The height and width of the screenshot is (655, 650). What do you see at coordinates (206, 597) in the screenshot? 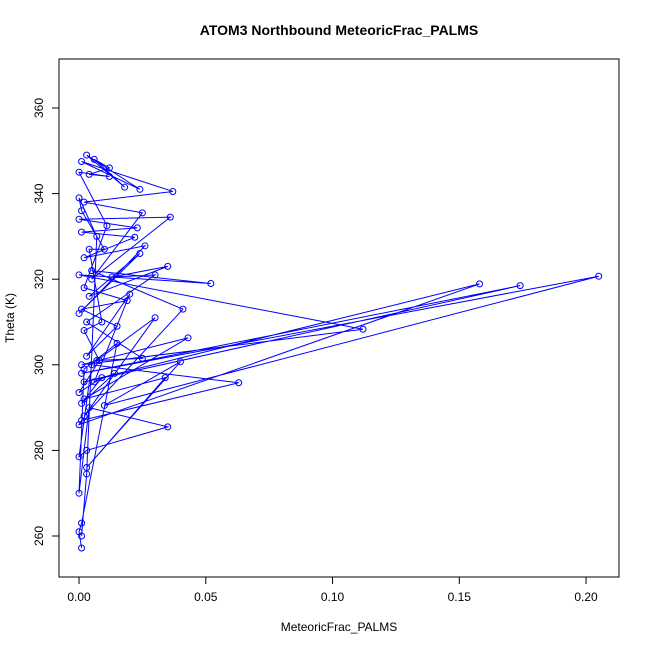
I see `x-tick-label: 0.05` at bounding box center [206, 597].